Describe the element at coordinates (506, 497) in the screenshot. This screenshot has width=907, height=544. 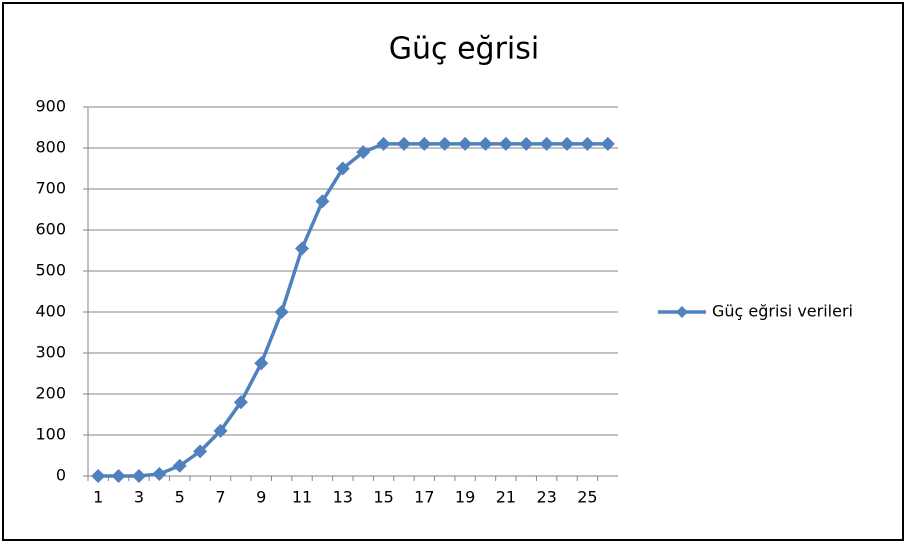
I see `x-tick-label: 21` at that location.